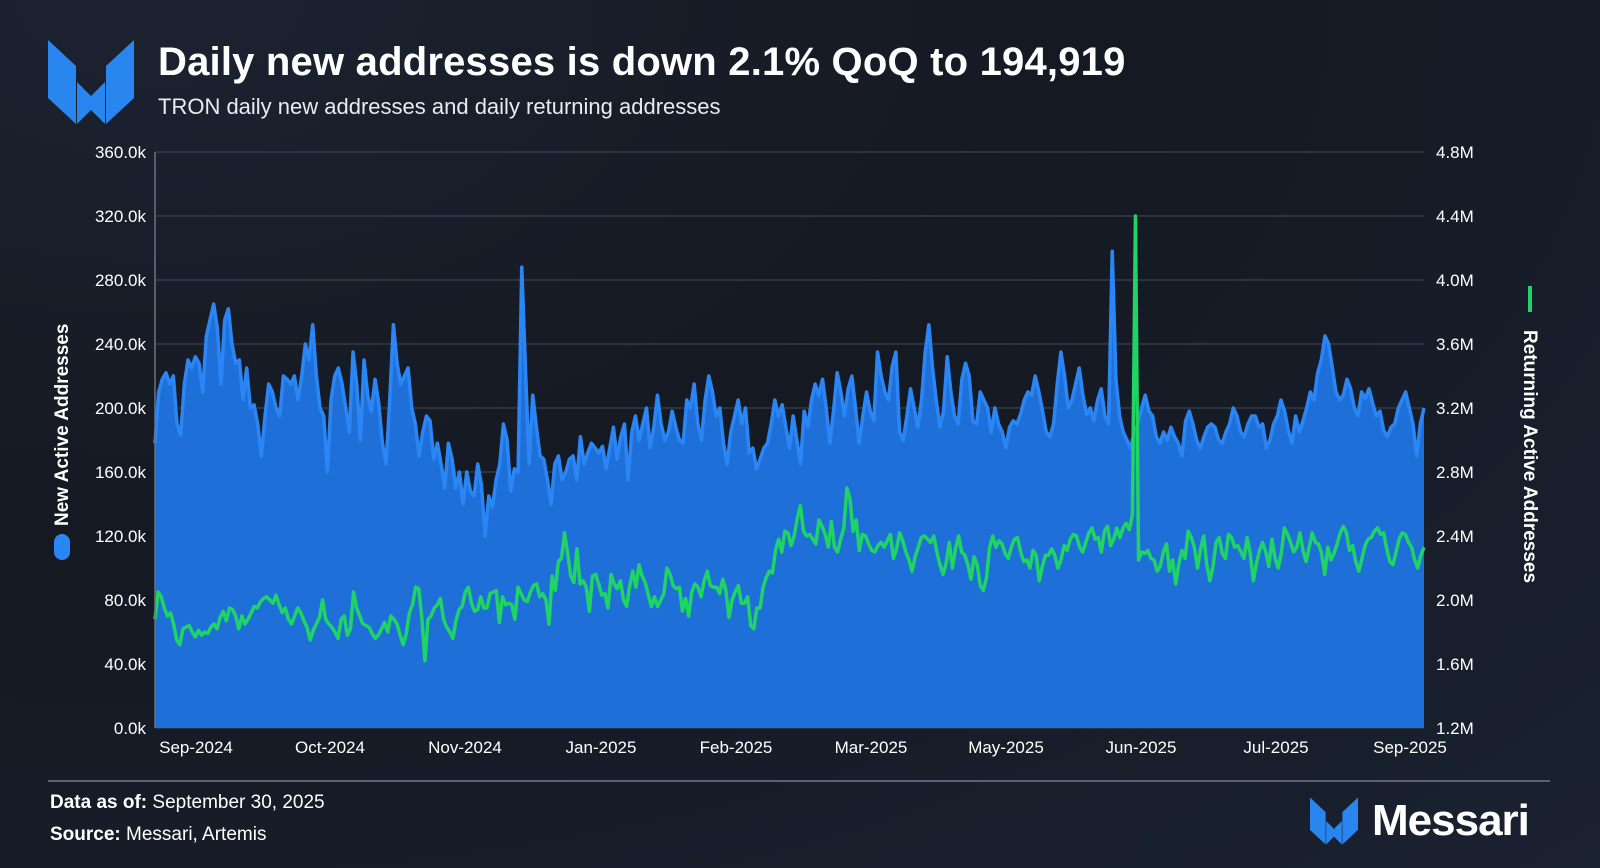  I want to click on y-tick-left-label: 200.0k, so click(121, 408).